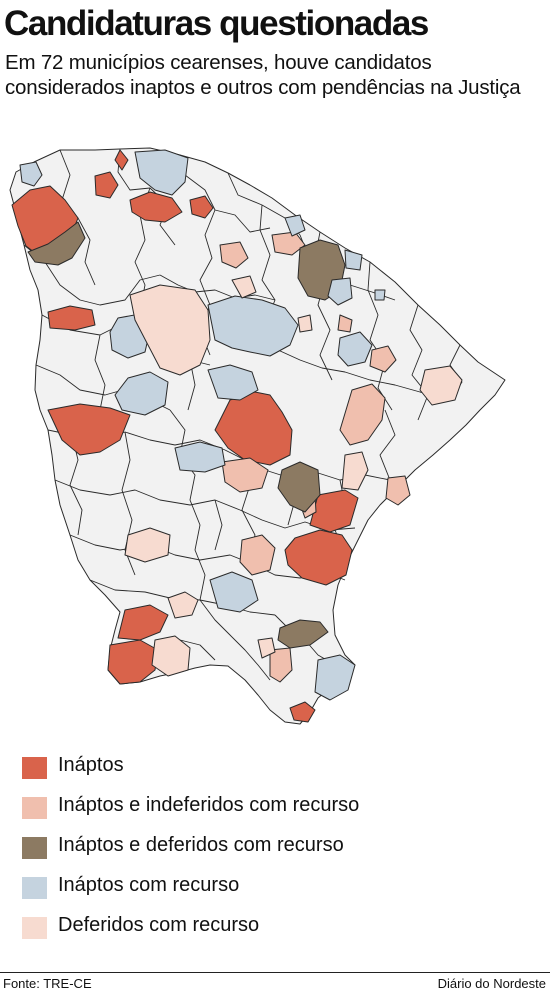 The width and height of the screenshot is (550, 997). Describe the element at coordinates (159, 925) in the screenshot. I see `legend-label-deferidos-recurso: Deferidos com recurso` at that location.